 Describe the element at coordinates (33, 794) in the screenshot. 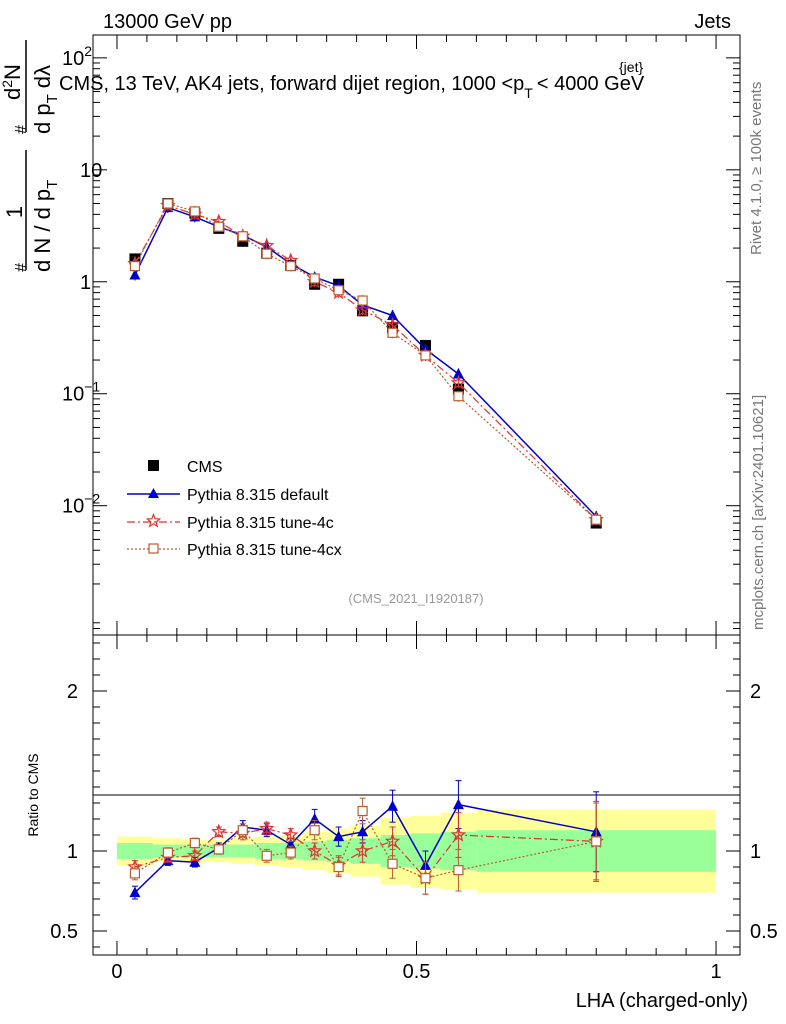

I see `ratio-ylabel: Ratio to CMS` at that location.